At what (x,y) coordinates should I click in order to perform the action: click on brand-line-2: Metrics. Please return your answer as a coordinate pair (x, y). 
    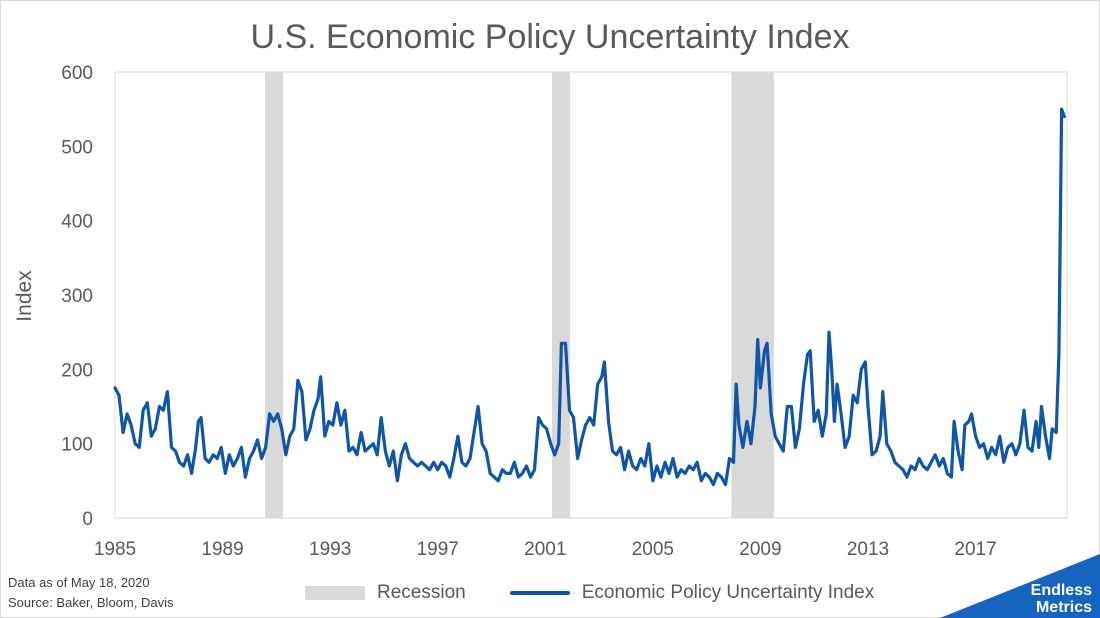
    Looking at the image, I should click on (1063, 607).